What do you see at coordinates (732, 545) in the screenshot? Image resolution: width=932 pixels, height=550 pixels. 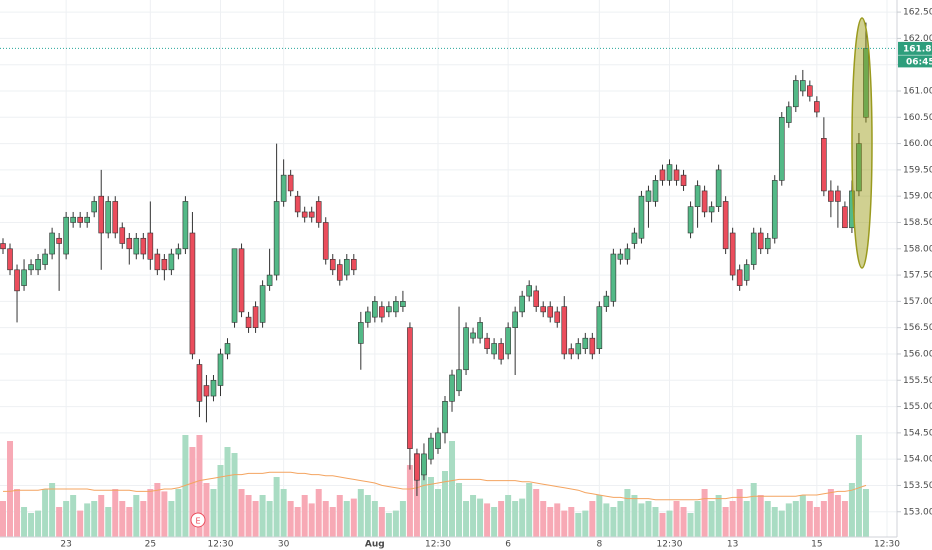 I see `x-tick-label: 13` at bounding box center [732, 545].